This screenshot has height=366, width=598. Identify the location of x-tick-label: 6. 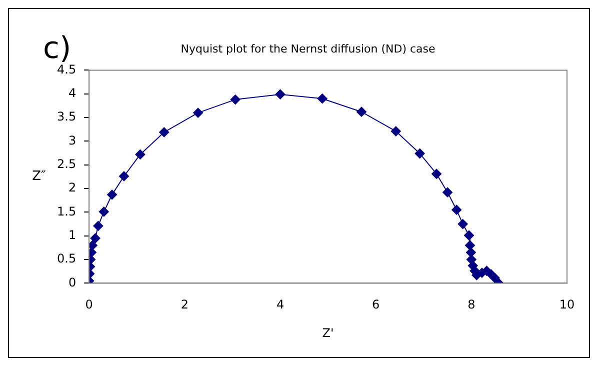
(376, 305).